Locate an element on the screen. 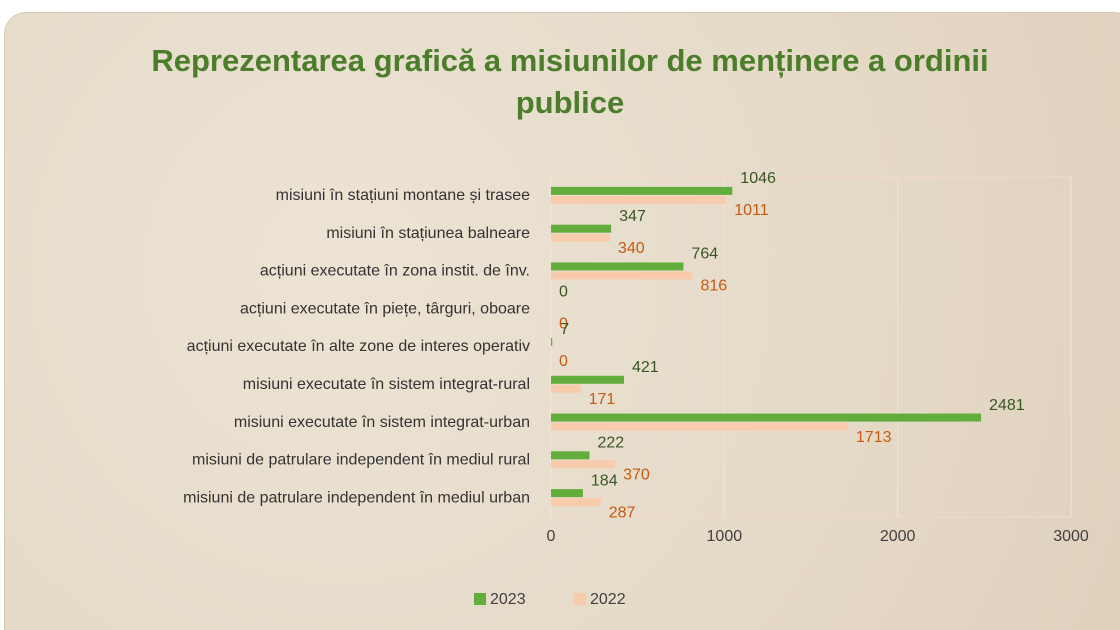  y-tick-label: misiuni în stațiuni montane și trasee is located at coordinates (403, 195).